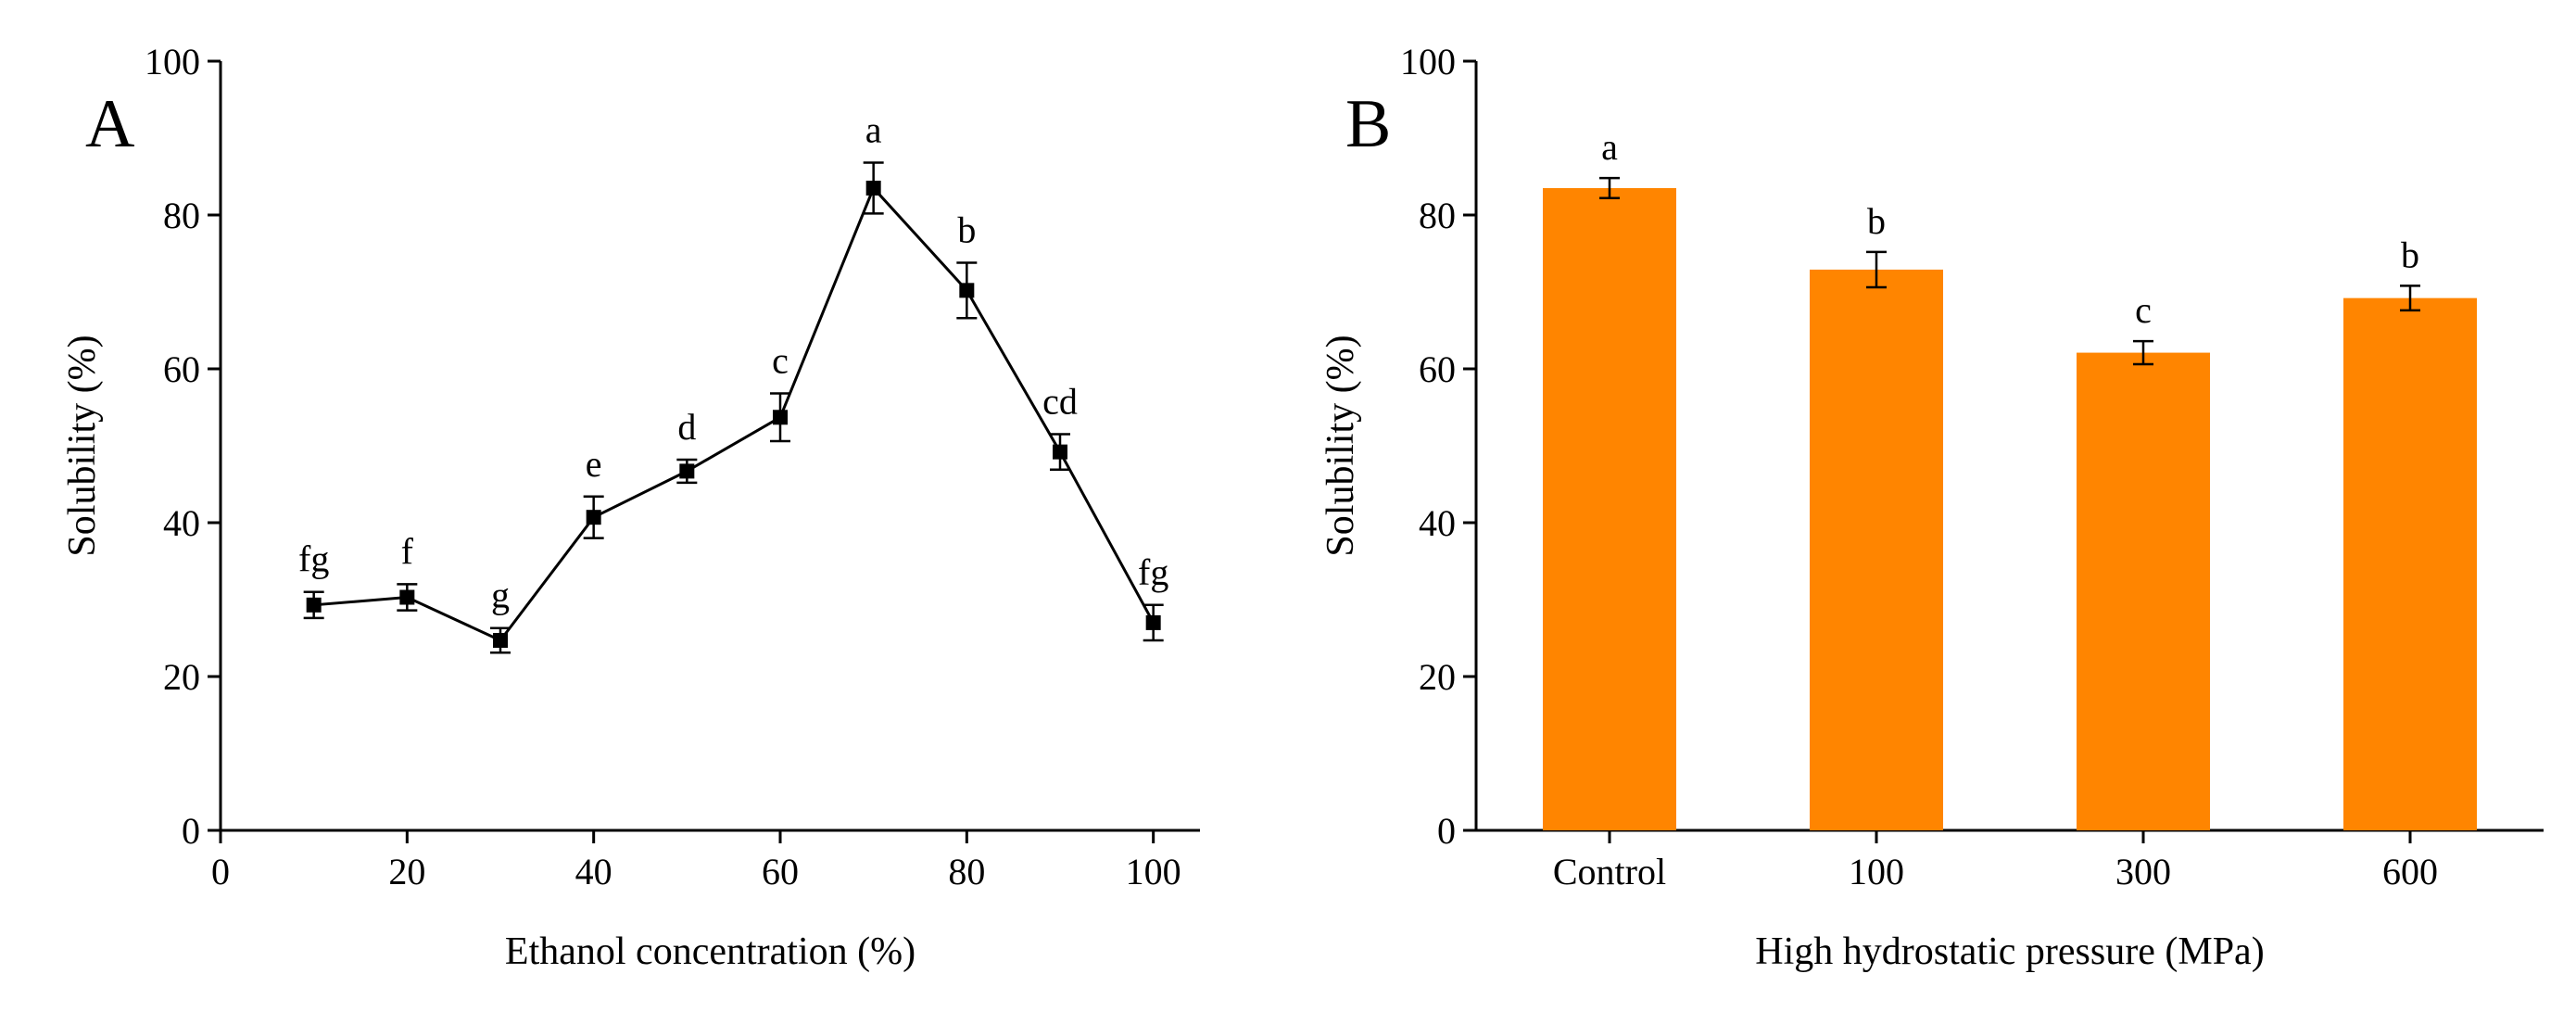 The height and width of the screenshot is (1012, 2576). I want to click on panel-b-x-axis-title: High hydrostatic pressure (MPa), so click(2009, 951).